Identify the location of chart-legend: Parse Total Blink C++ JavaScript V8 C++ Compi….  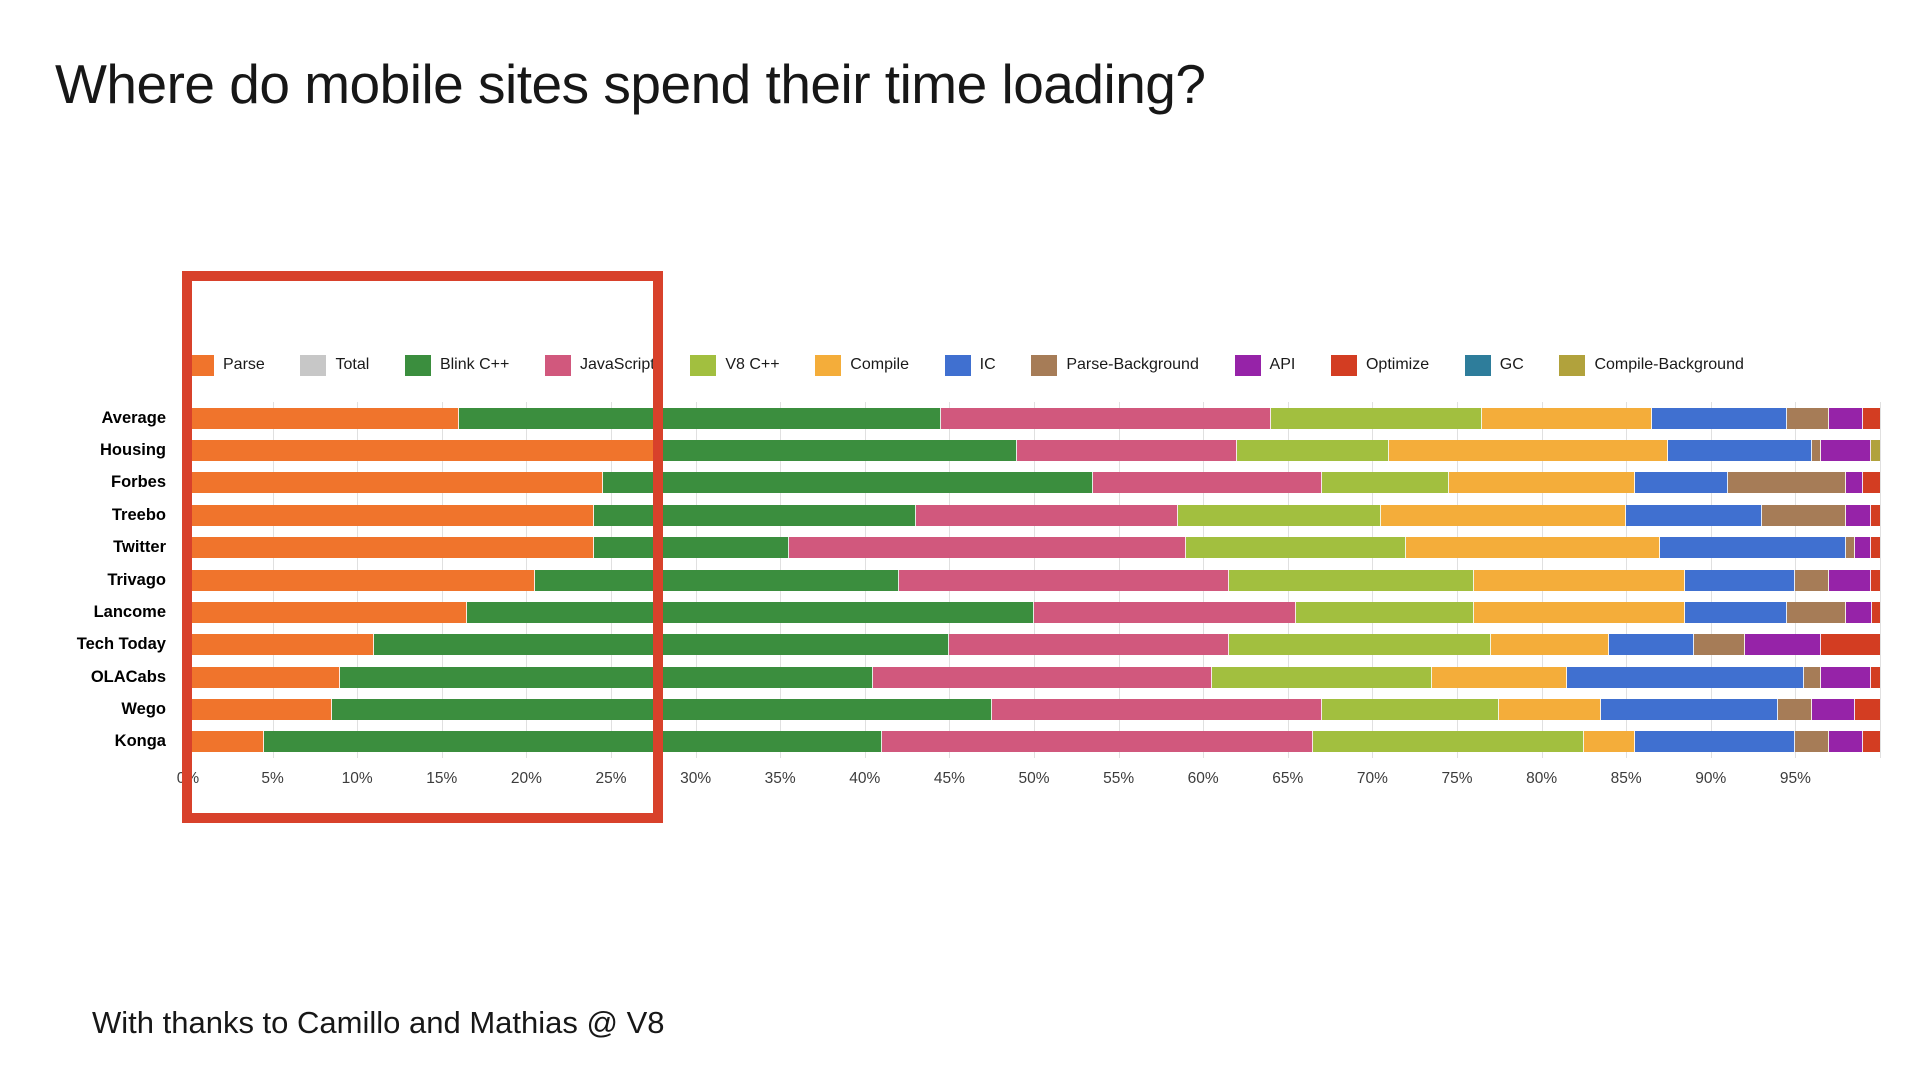
(966, 365).